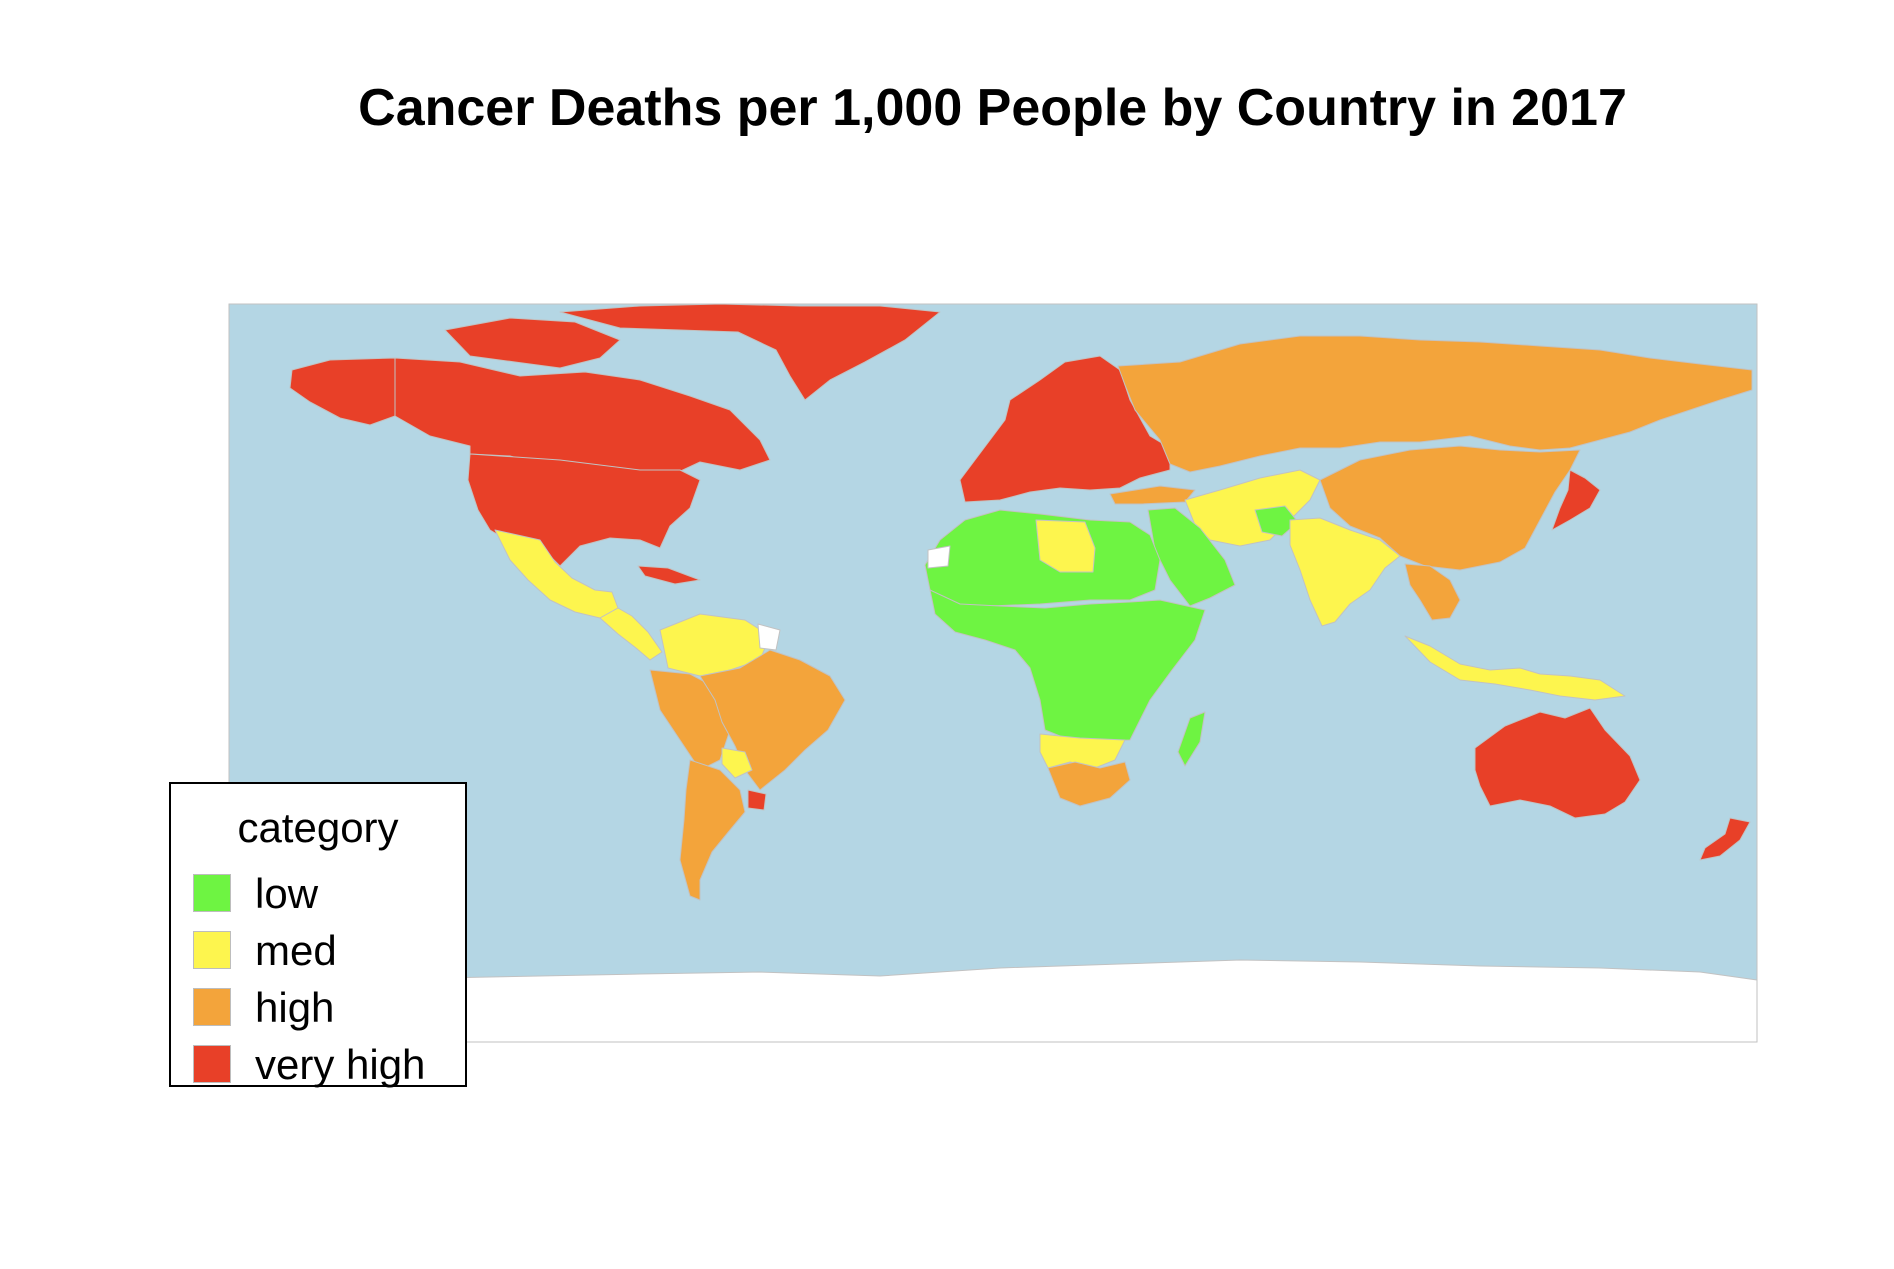 Image resolution: width=1894 pixels, height=1269 pixels. What do you see at coordinates (1067, 666) in the screenshot?
I see `region-sub-saharan-africa` at bounding box center [1067, 666].